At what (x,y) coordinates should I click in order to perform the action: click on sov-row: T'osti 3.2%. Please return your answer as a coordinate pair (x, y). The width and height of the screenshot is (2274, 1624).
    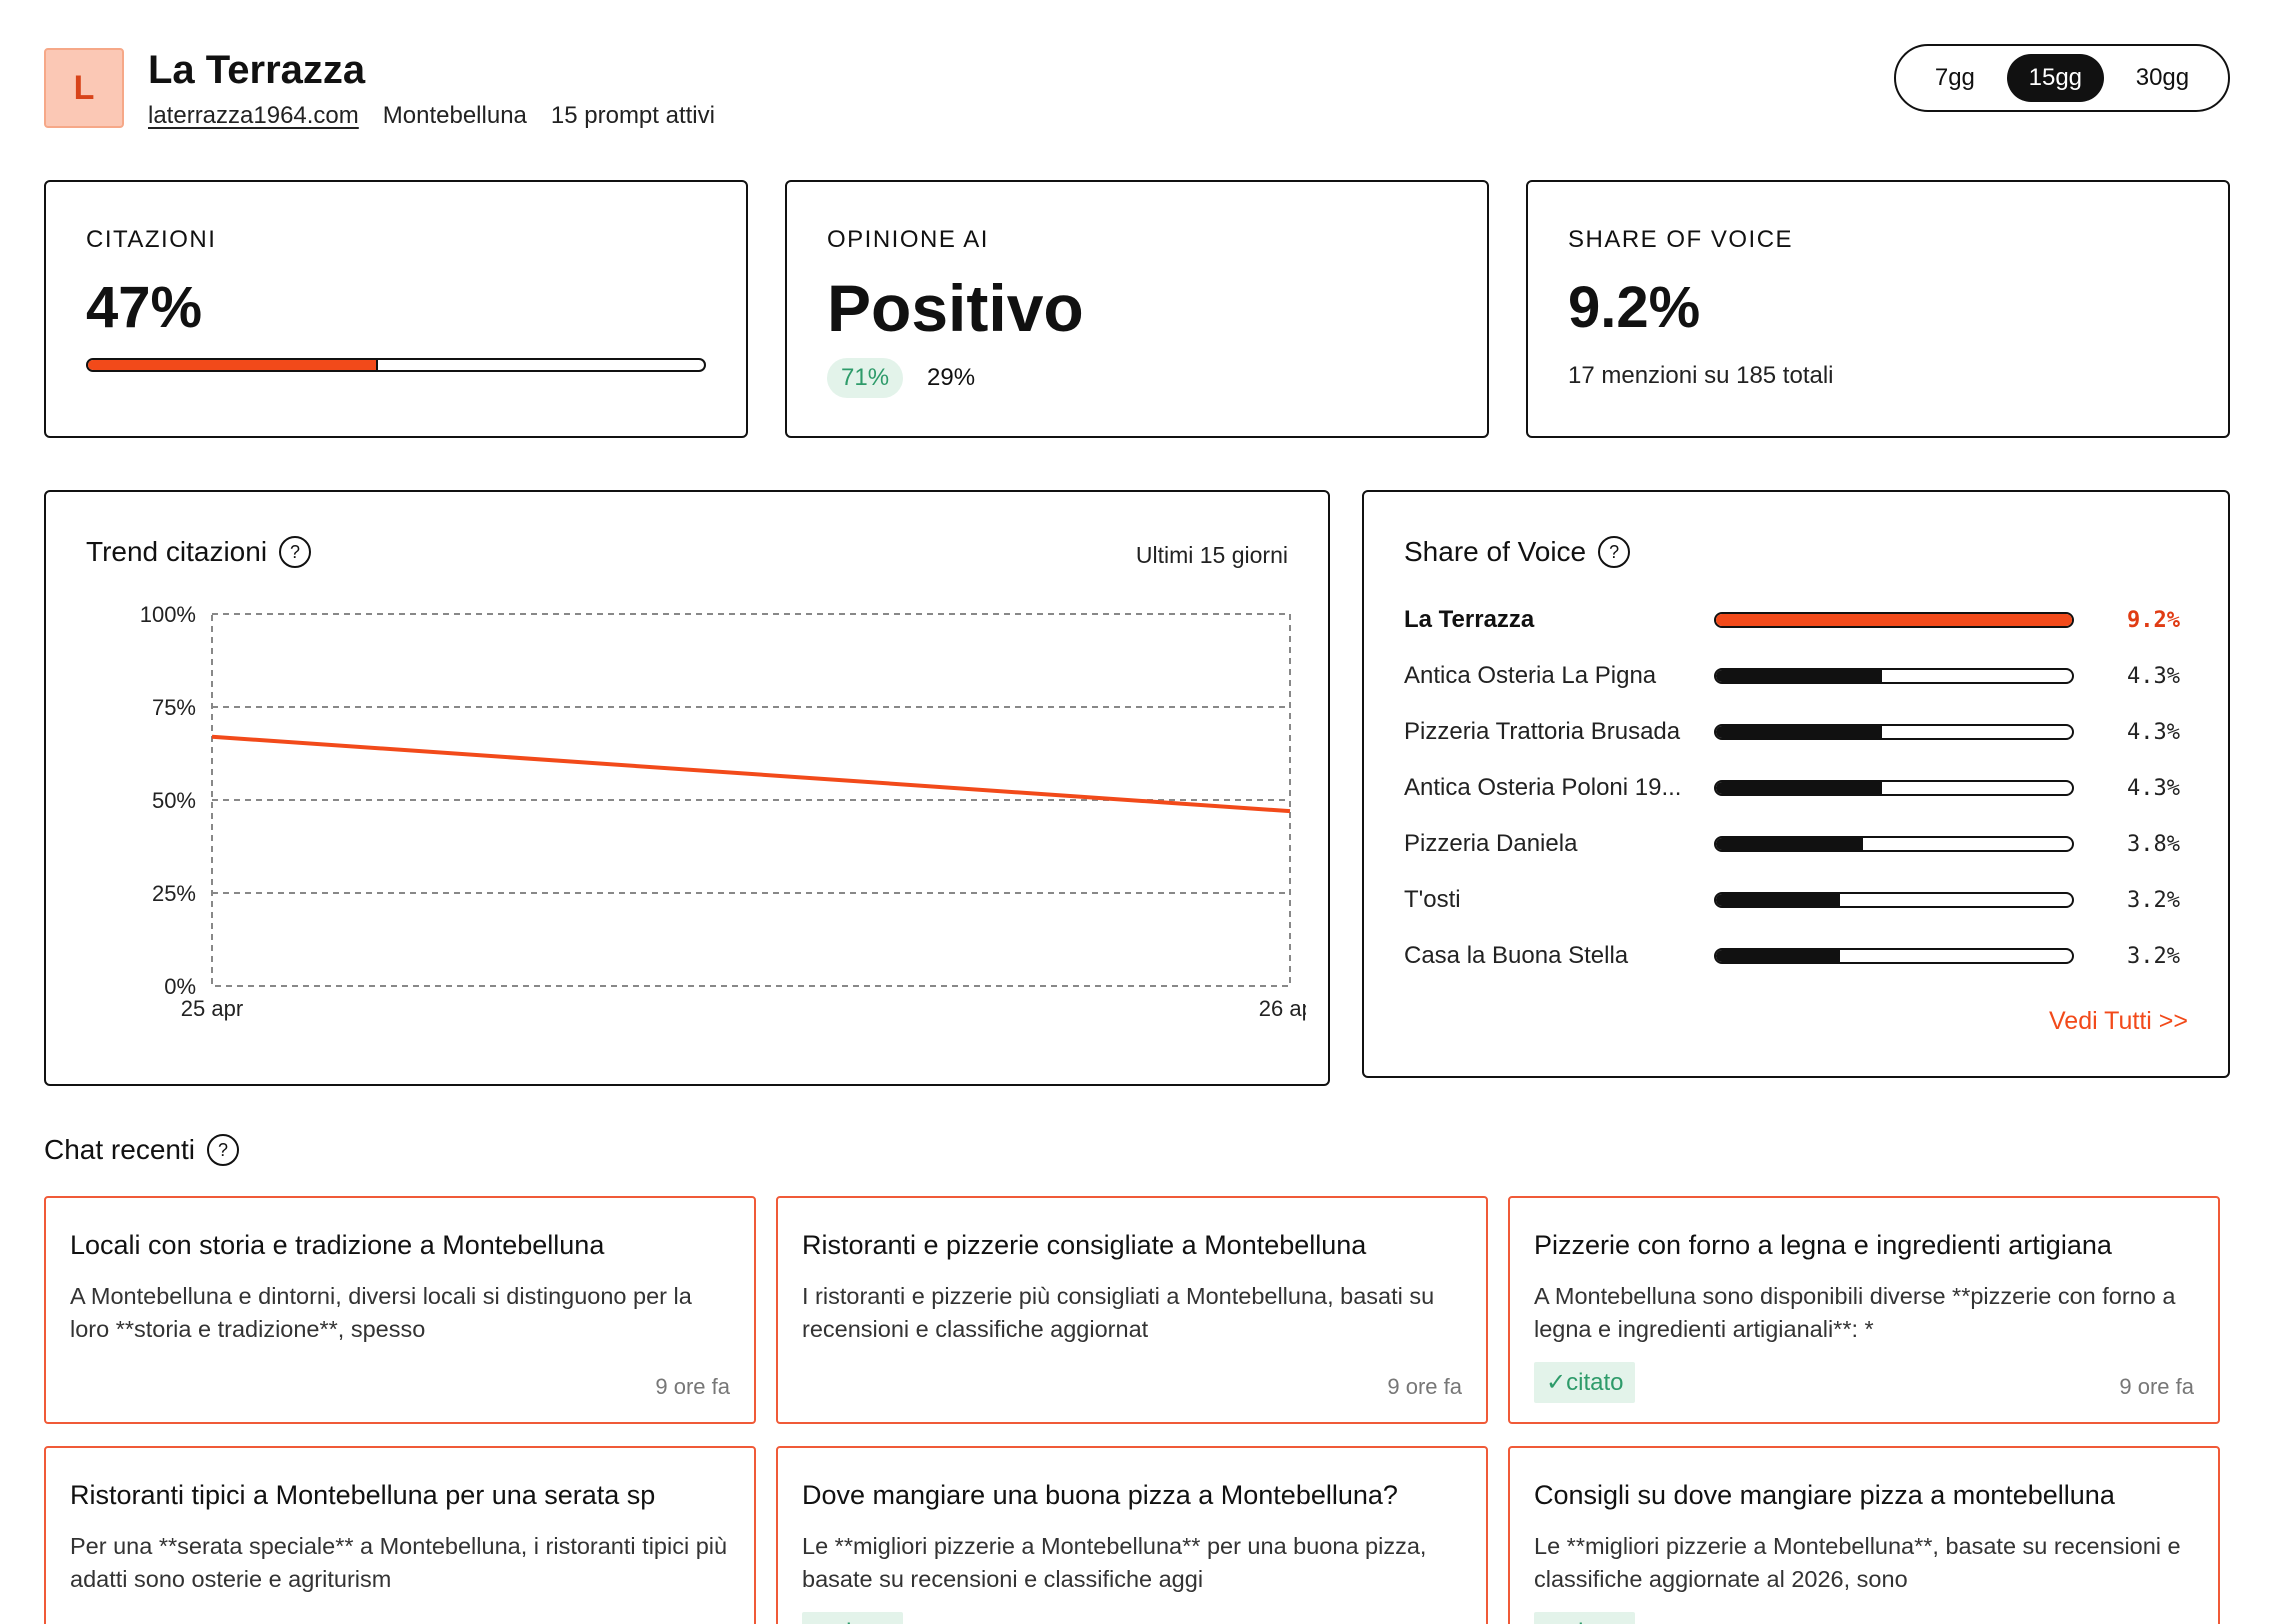
    Looking at the image, I should click on (1796, 900).